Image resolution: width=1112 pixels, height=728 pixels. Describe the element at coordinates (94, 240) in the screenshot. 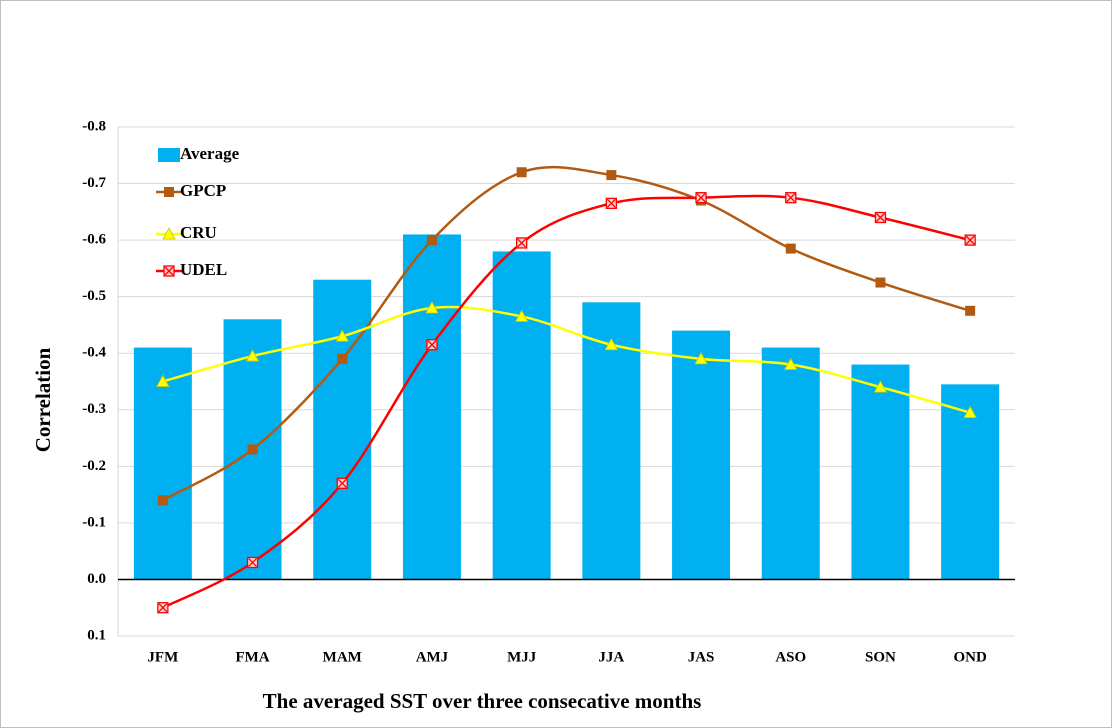

I see `y-tick-label: -0.6` at that location.